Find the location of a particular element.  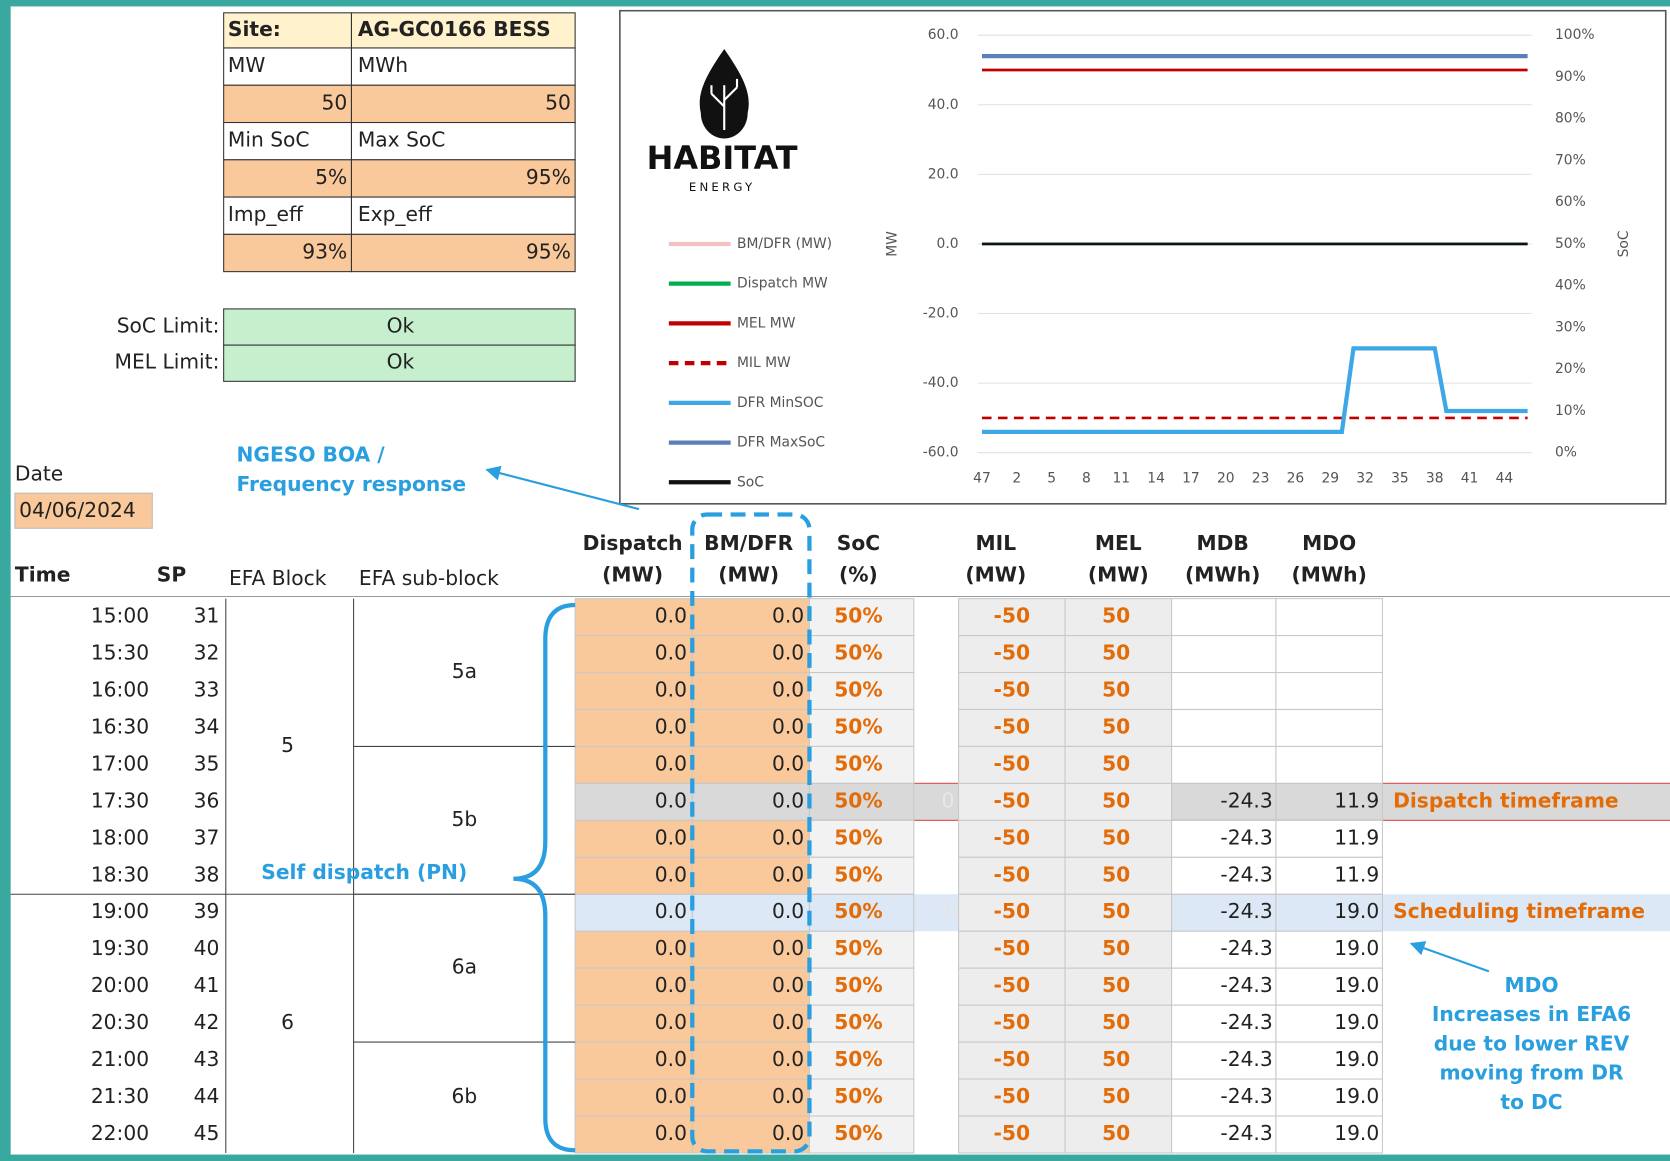

efa-sub-block: 6a is located at coordinates (464, 967).